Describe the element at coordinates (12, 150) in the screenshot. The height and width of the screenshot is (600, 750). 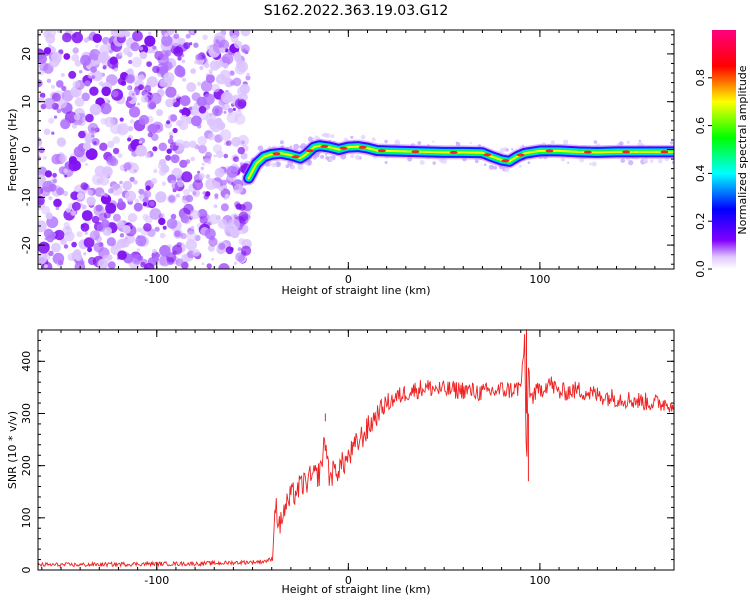
I see `spectrogram-ylabel: Frequency (Hz)` at that location.